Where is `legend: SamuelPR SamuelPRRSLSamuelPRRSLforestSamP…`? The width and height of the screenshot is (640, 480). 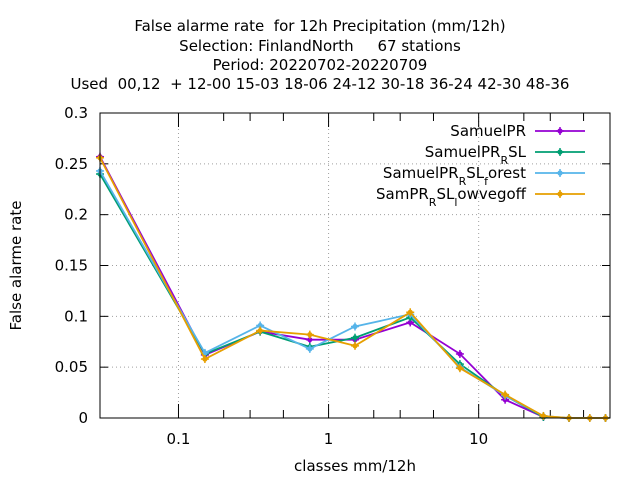 legend: SamuelPR SamuelPRRSLSamuelPRRSLforestSamP… is located at coordinates (480, 165).